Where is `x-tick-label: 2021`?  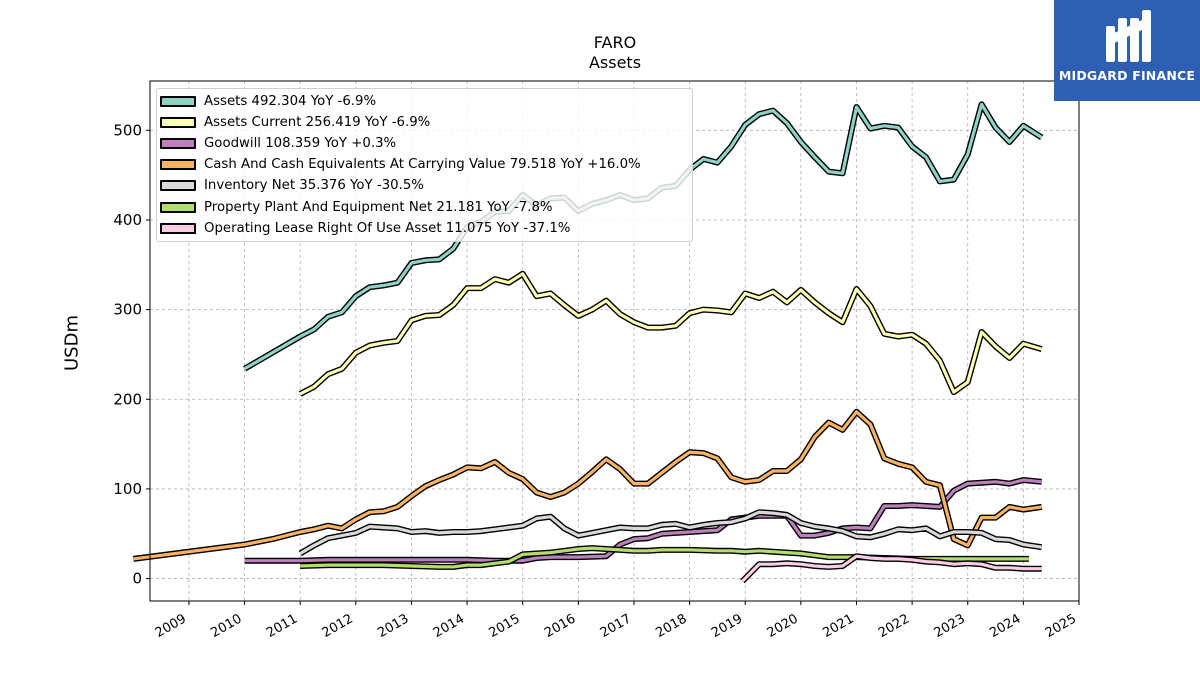 x-tick-label: 2021 is located at coordinates (838, 626).